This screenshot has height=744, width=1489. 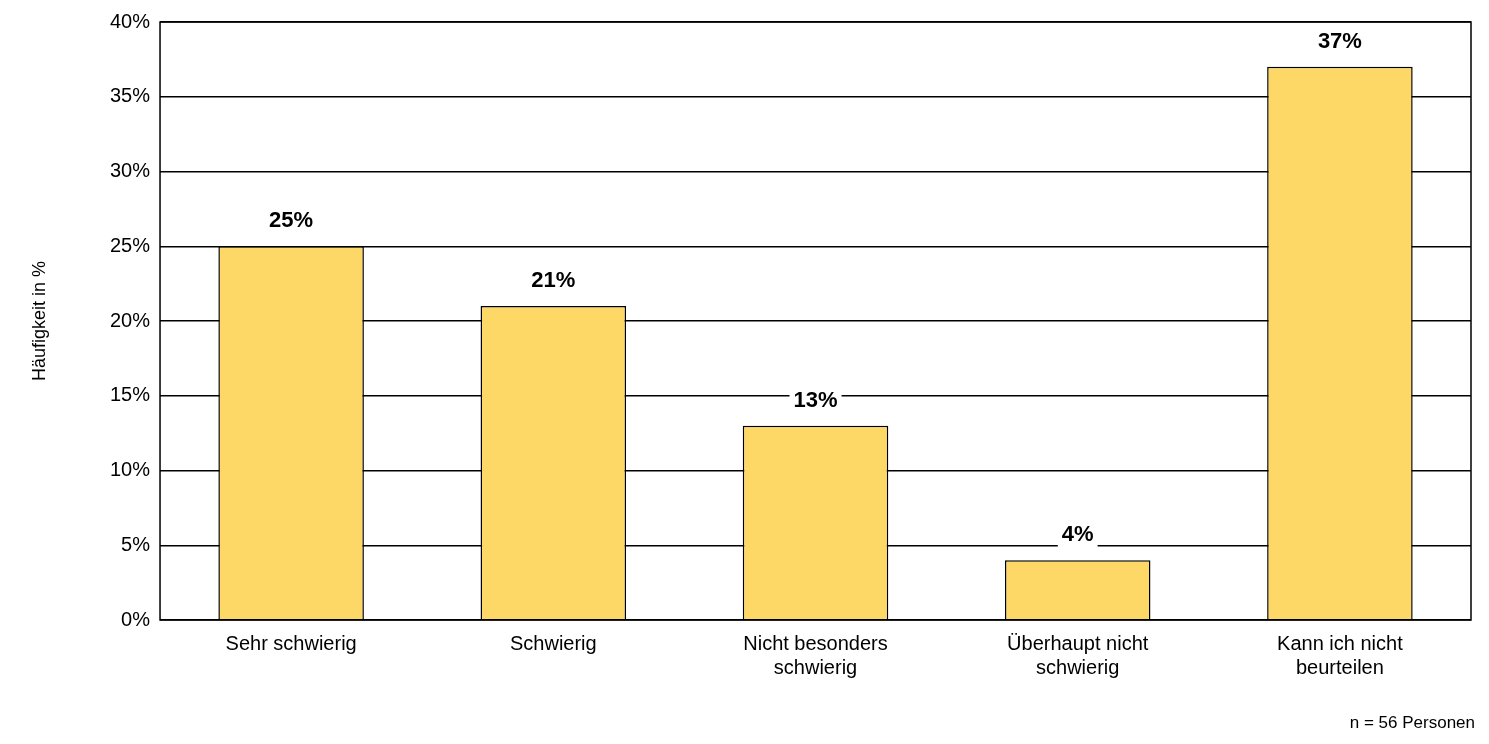 I want to click on y-tick-label: 25%, so click(x=130, y=244).